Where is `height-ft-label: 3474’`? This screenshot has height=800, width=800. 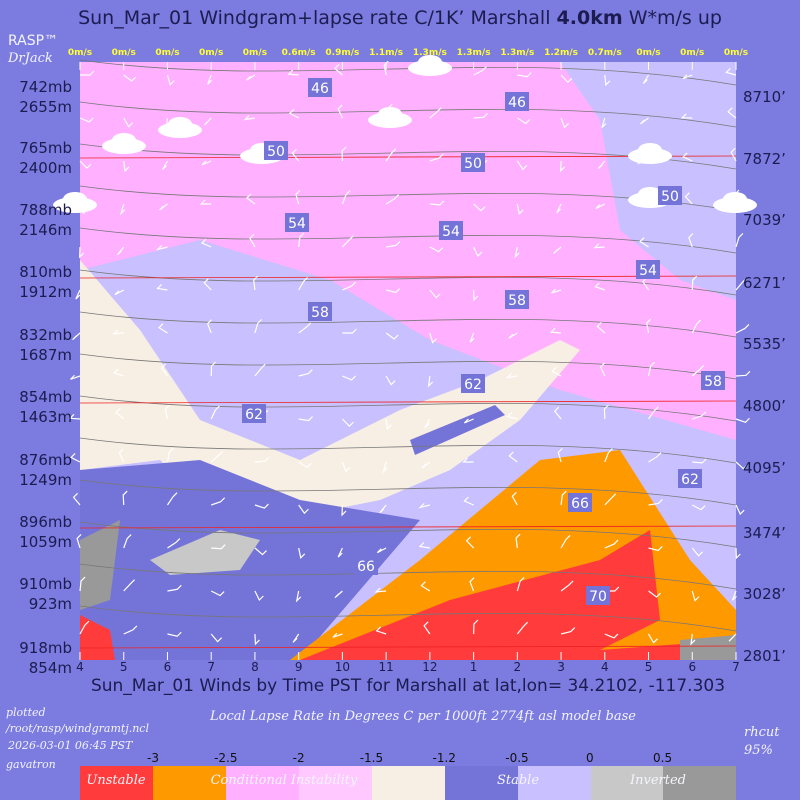 height-ft-label: 3474’ is located at coordinates (764, 533).